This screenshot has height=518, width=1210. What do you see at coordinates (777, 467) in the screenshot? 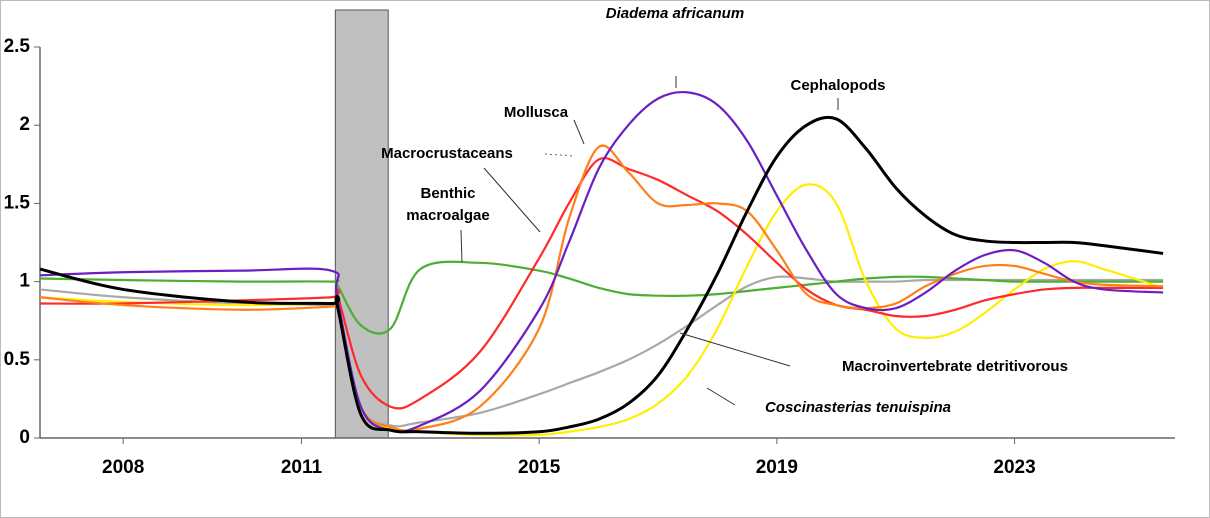
I see `x-tick-label: 2019` at bounding box center [777, 467].